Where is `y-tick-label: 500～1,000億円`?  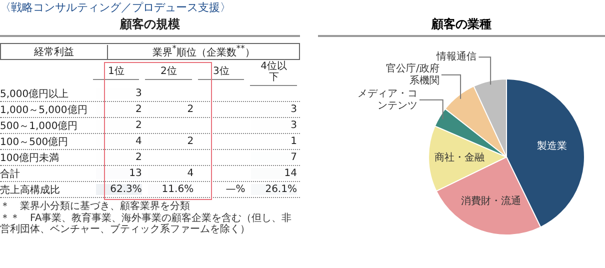
y-tick-label: 500～1,000億円 is located at coordinates (39, 126).